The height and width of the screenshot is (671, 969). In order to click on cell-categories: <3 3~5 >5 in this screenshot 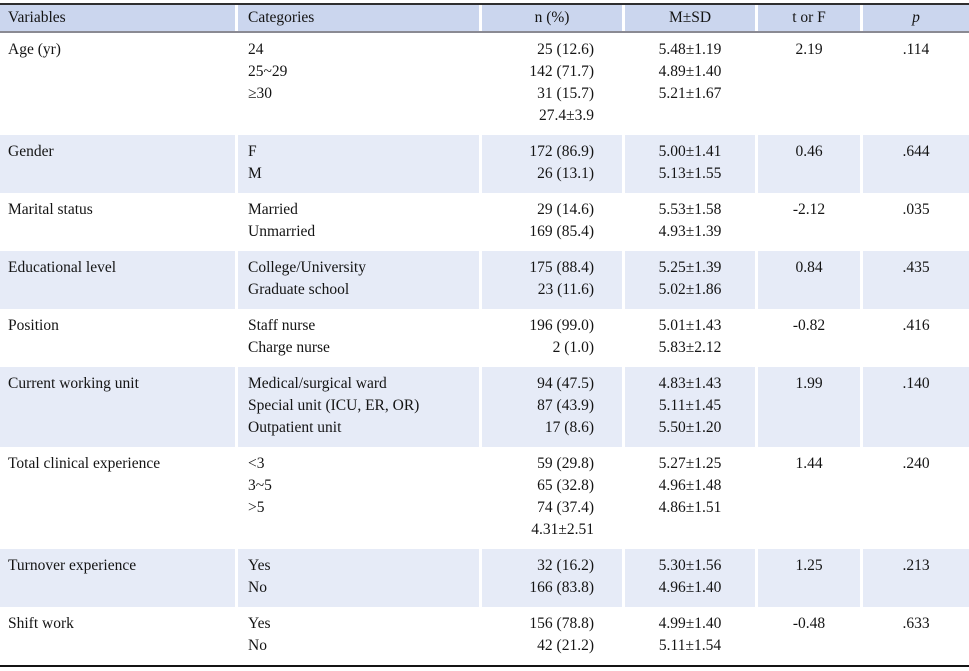, I will do `click(358, 498)`.